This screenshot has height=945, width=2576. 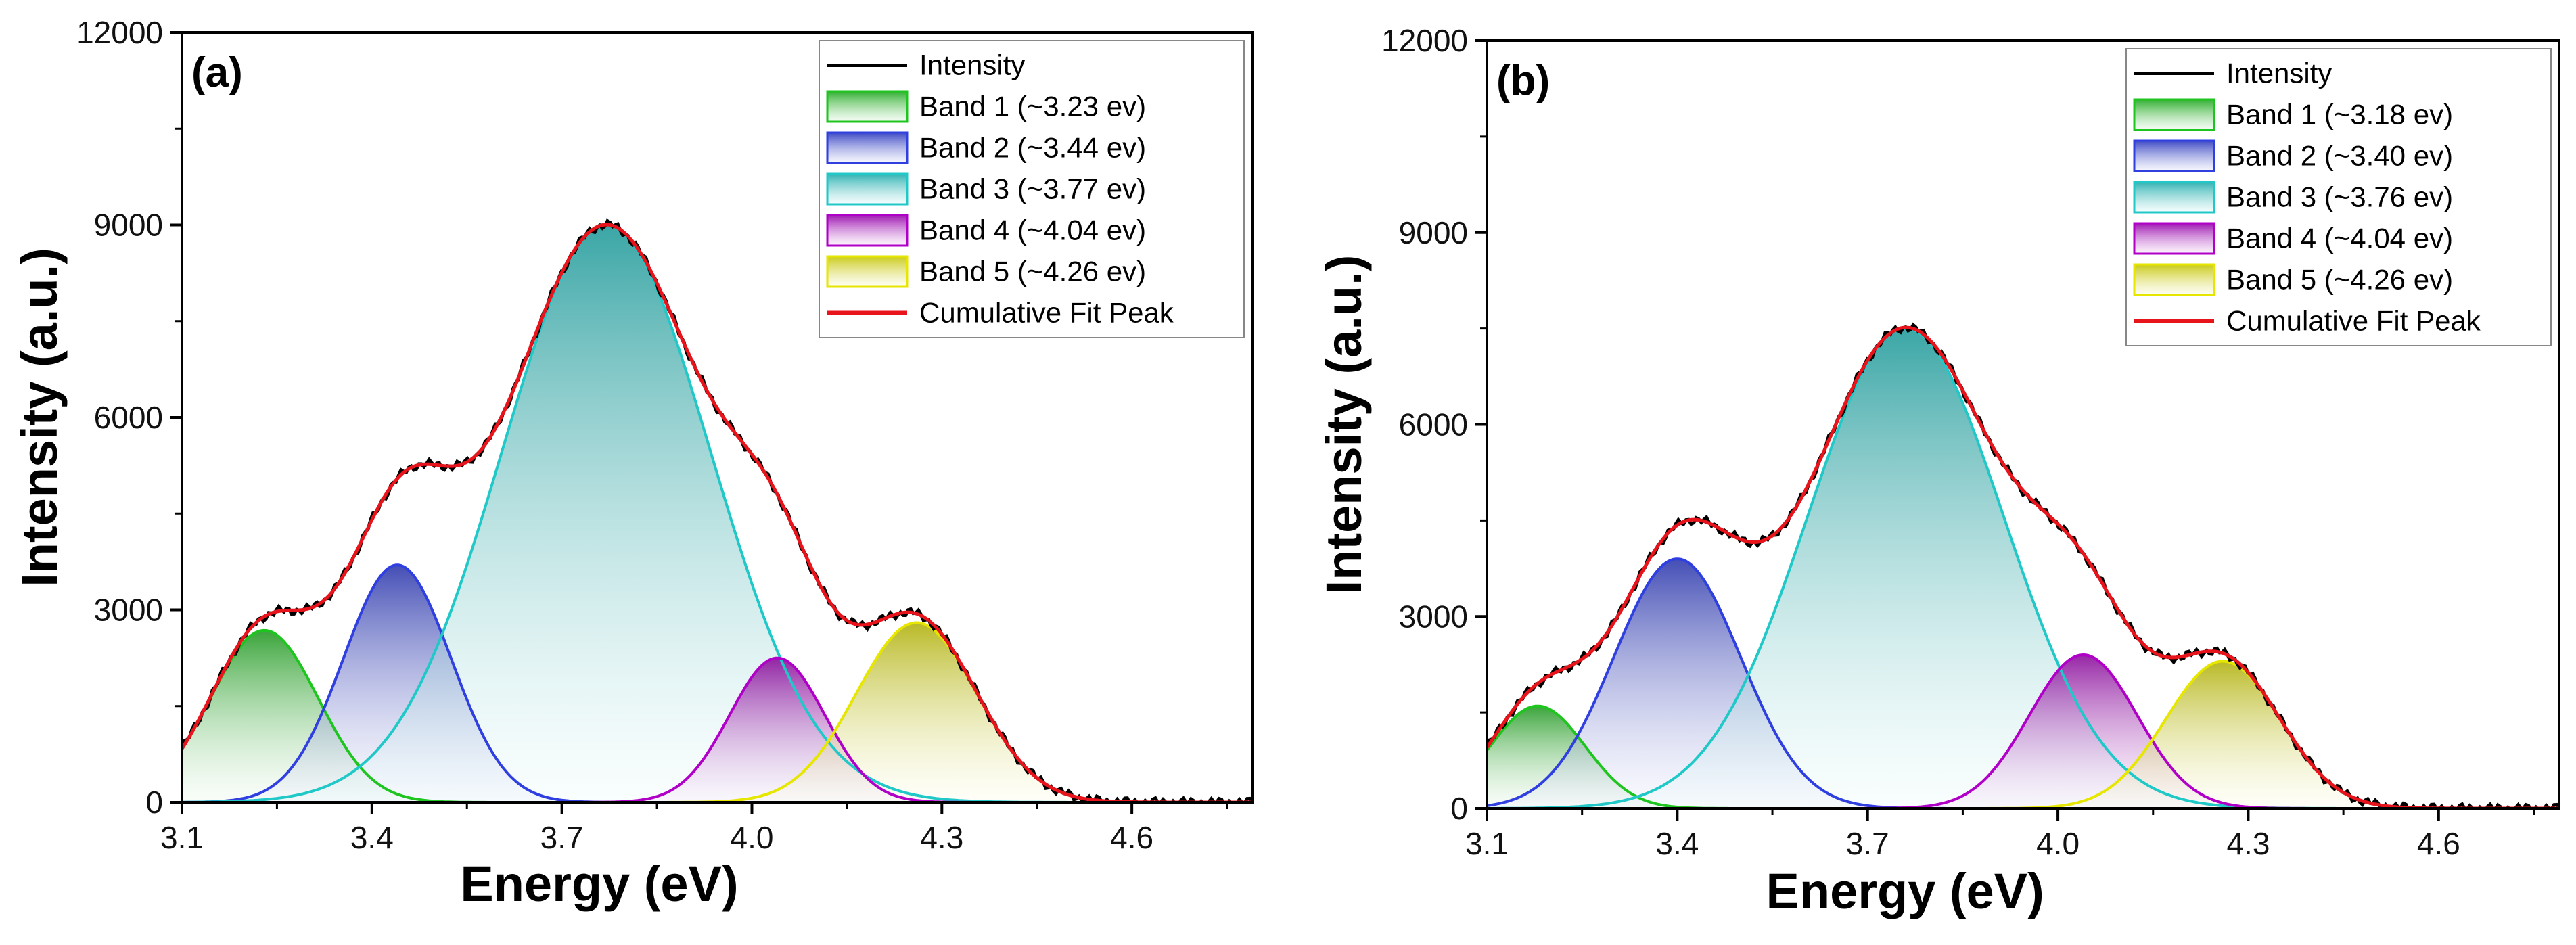 What do you see at coordinates (2339, 156) in the screenshot?
I see `legend-band-2-label: Band 2 (~3.40 ev)` at bounding box center [2339, 156].